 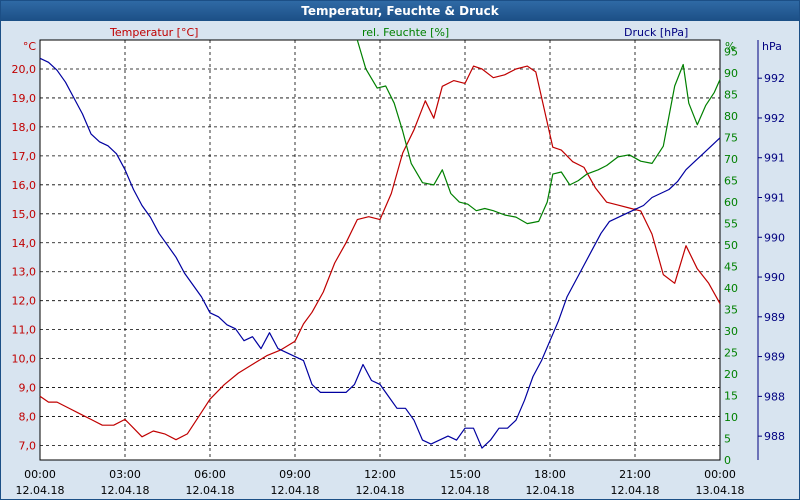 What do you see at coordinates (400, 11) in the screenshot?
I see `chart-title: Temperatur, Feuchte & Druck` at bounding box center [400, 11].